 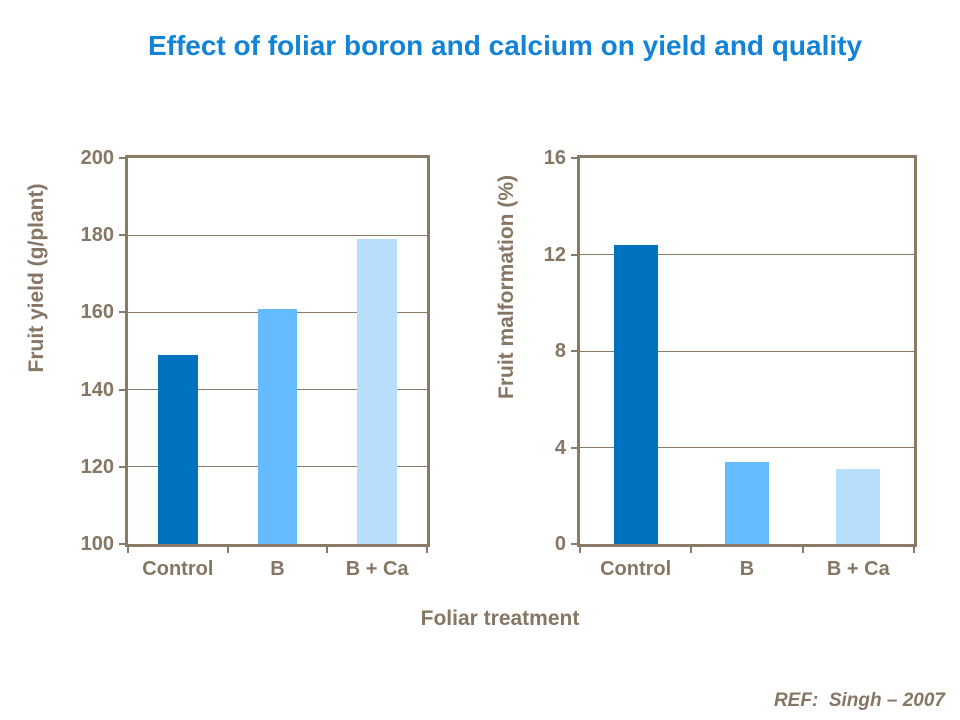 What do you see at coordinates (500, 618) in the screenshot?
I see `x-axis-title: Foliar treatment` at bounding box center [500, 618].